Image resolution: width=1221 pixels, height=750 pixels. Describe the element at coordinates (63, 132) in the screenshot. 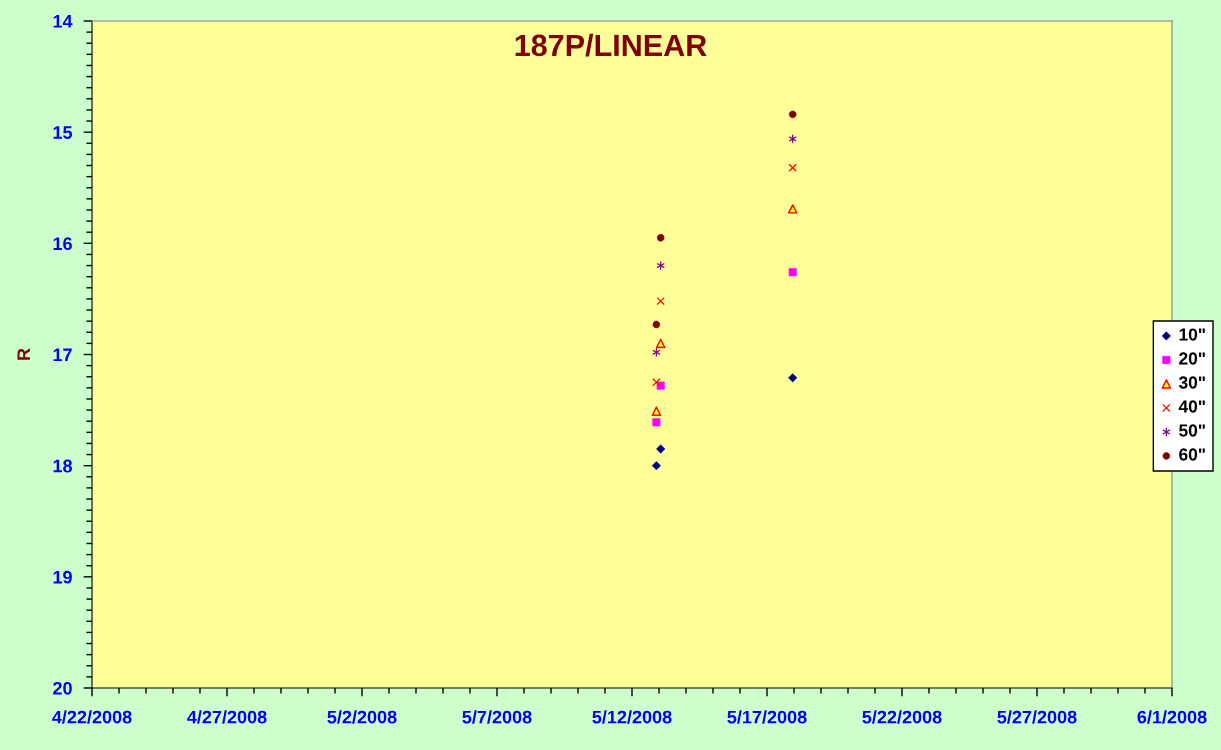

I see `y-tick-label: 15` at that location.